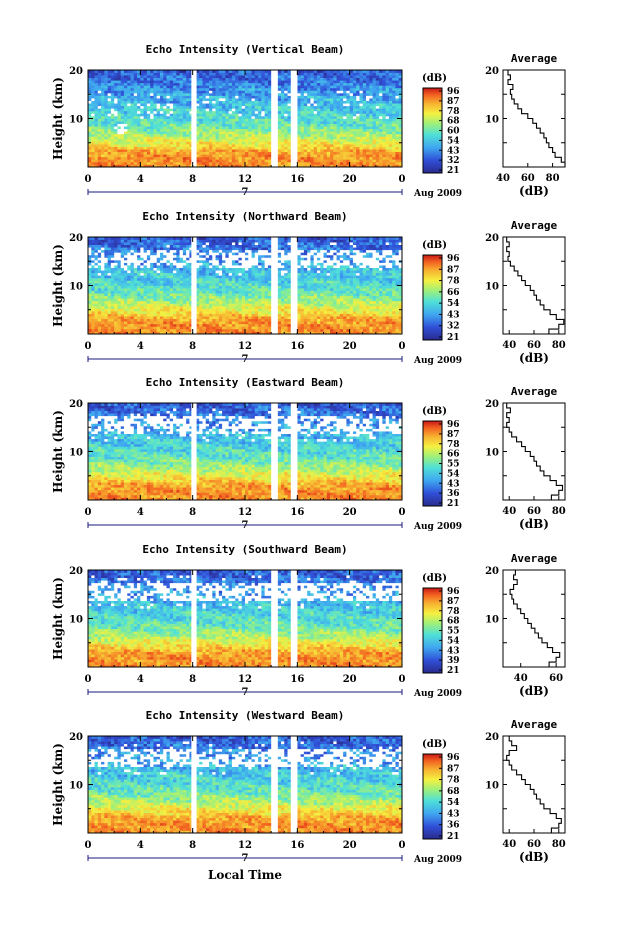  I want to click on average-x-tick-label: 60, so click(534, 345).